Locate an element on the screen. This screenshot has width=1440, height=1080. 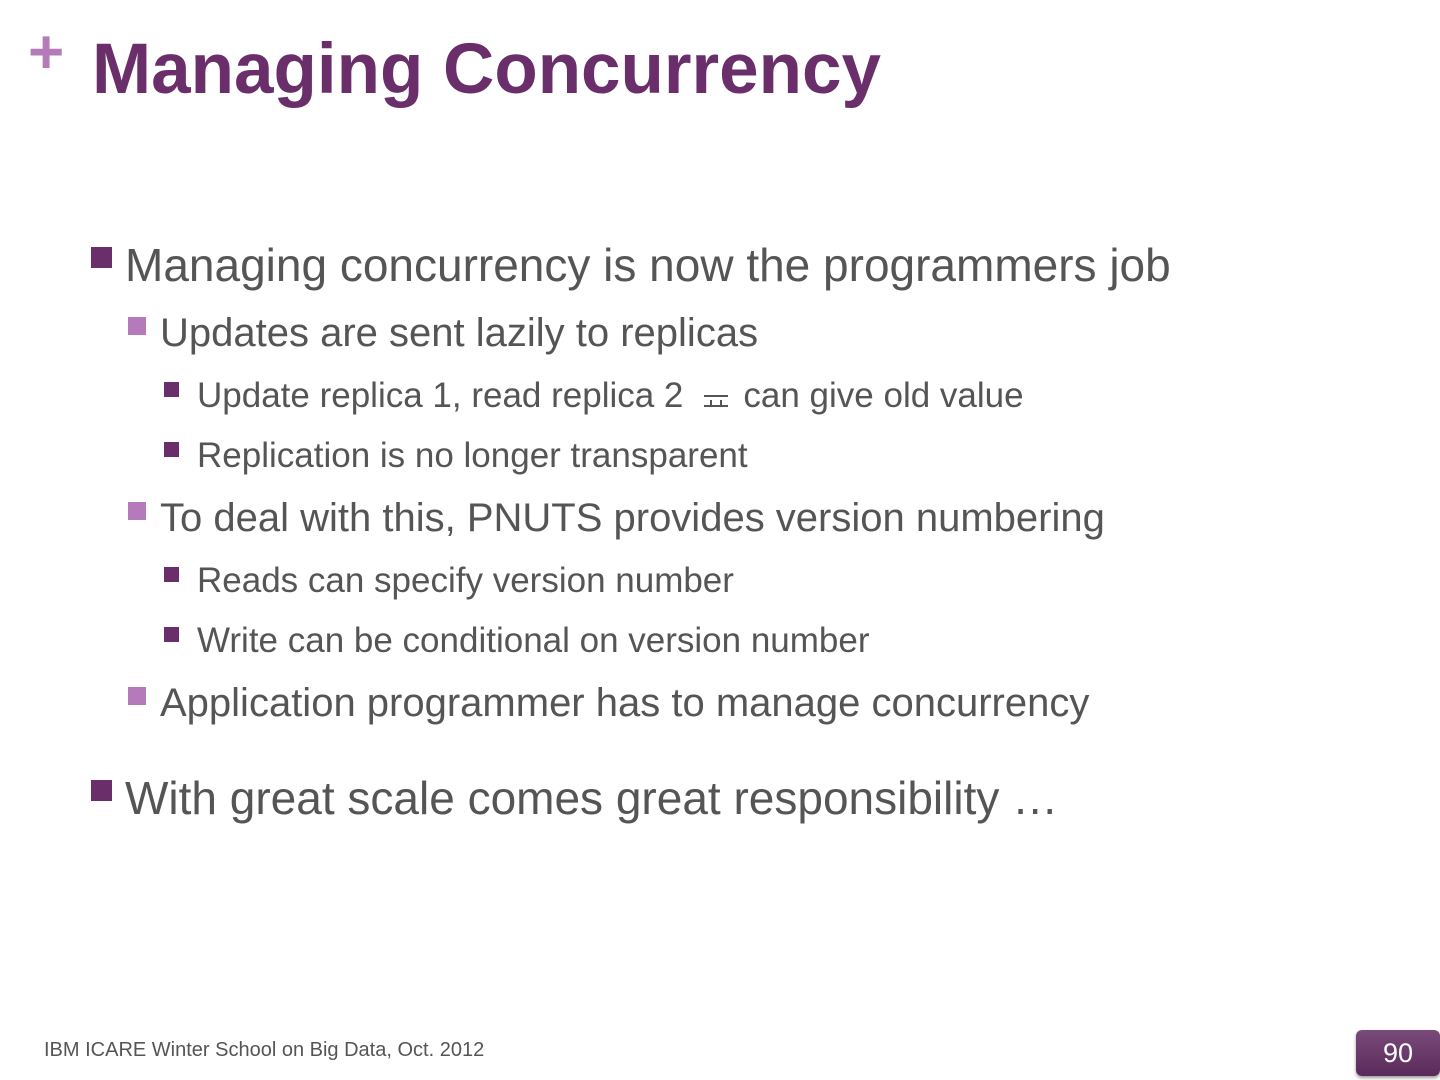
slide-title: Managing Concurrency is located at coordinates (487, 69).